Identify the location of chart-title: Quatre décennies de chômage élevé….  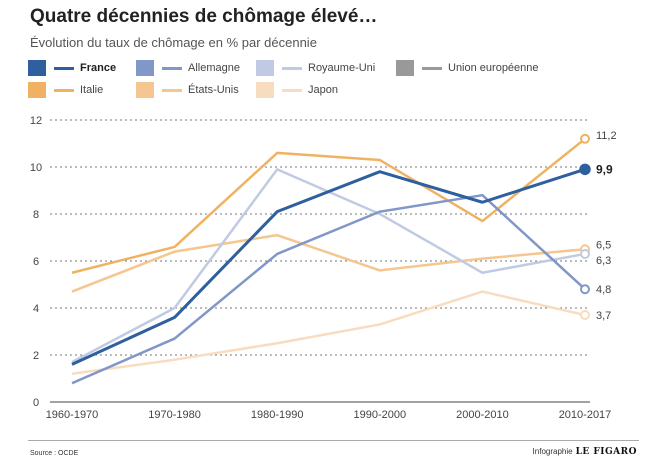
(204, 16).